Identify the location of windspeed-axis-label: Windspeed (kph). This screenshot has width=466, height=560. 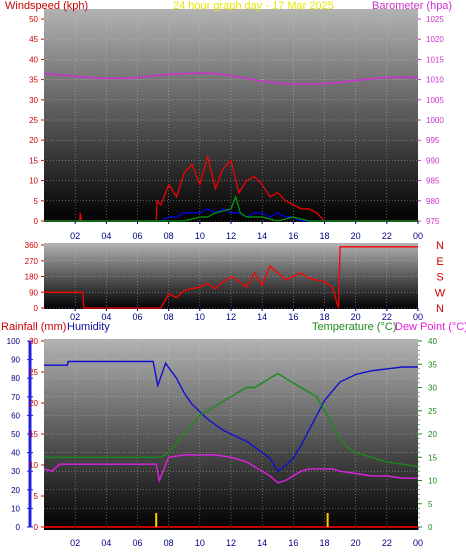
(46, 6).